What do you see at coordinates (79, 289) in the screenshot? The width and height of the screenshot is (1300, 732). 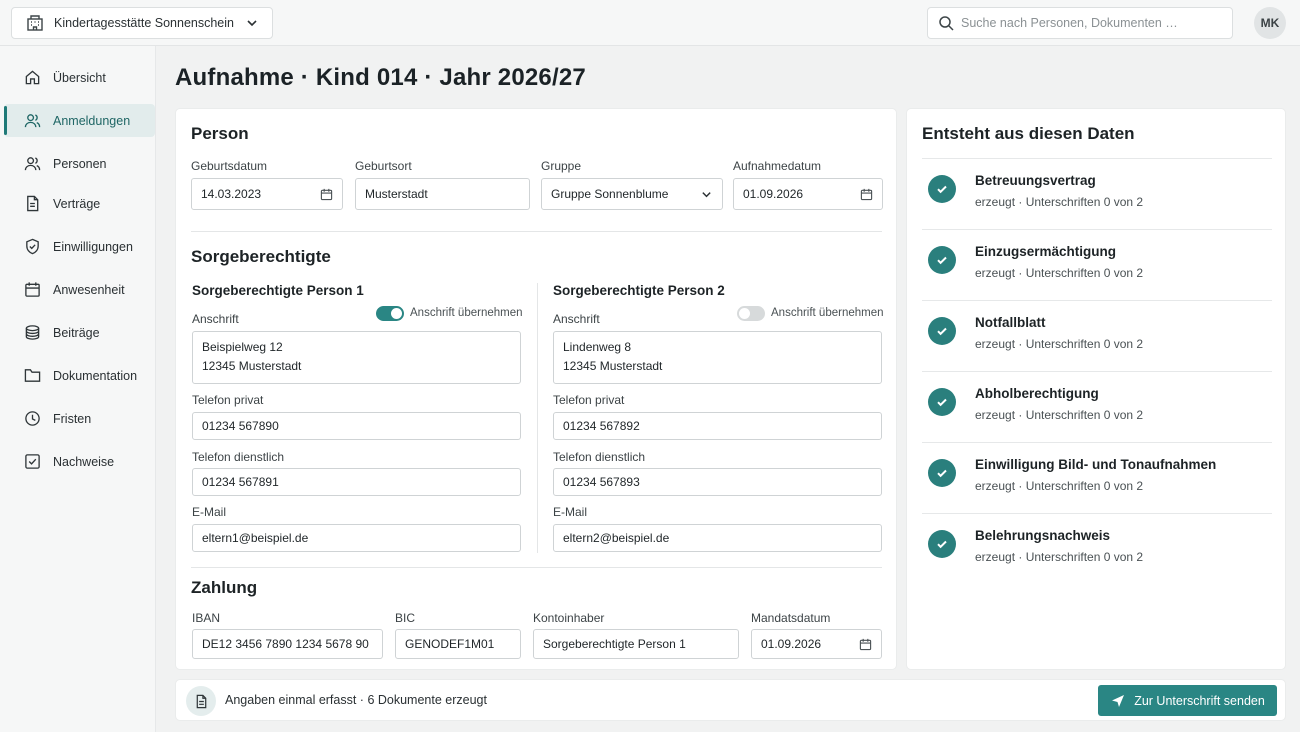 I see `sidebar-item-anwesenheit: Anwesenheit` at bounding box center [79, 289].